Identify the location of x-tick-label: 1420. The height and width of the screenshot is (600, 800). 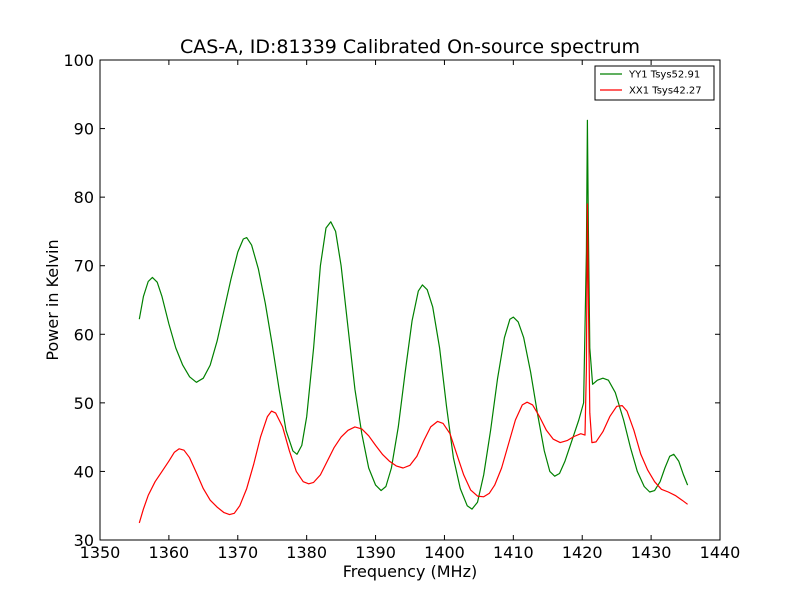
(582, 552).